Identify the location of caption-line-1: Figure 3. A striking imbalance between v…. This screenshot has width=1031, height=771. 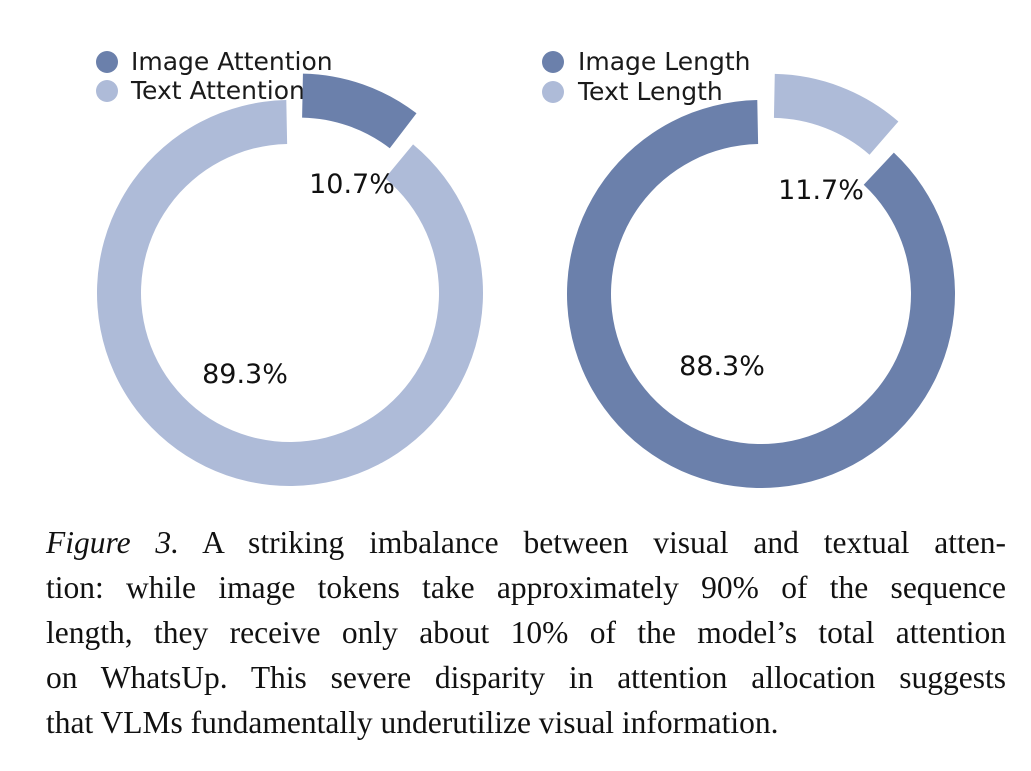
(526, 542).